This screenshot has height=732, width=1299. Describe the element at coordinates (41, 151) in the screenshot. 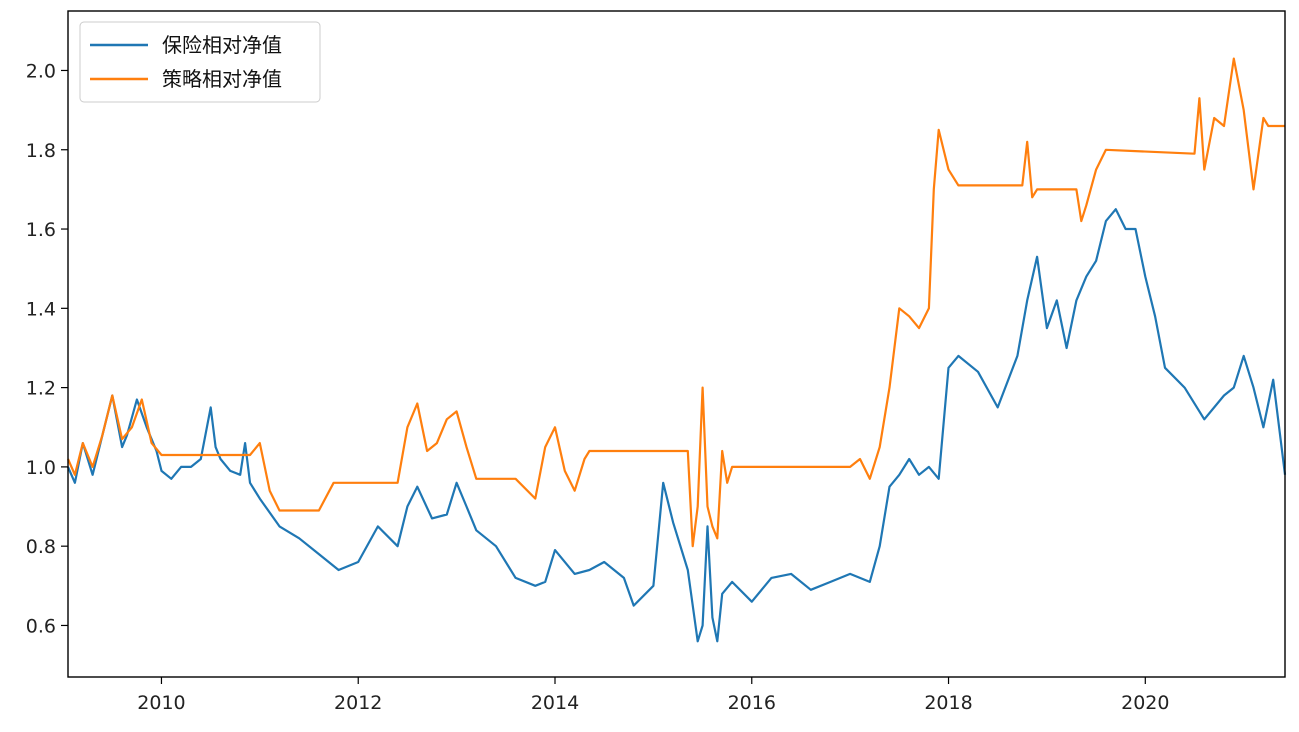

I see `y-tick-label: 1.8` at that location.